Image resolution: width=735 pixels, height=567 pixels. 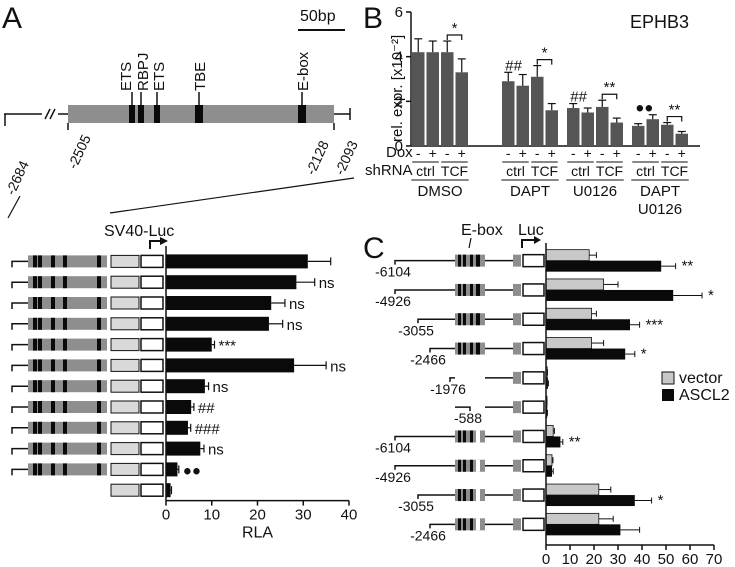 What do you see at coordinates (139, 231) in the screenshot?
I see `a-construct-label: SV40-Luc` at bounding box center [139, 231].